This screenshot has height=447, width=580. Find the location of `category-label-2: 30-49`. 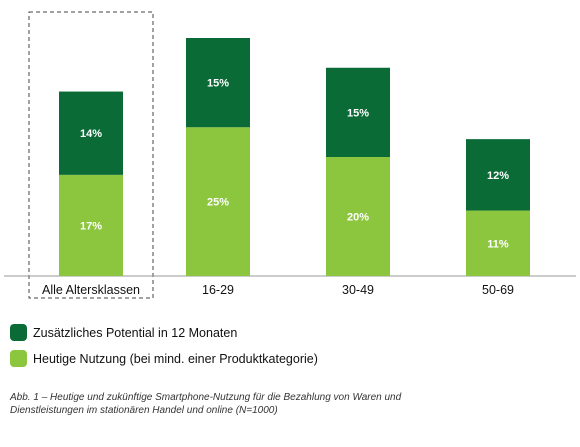

category-label-2: 30-49 is located at coordinates (358, 290).